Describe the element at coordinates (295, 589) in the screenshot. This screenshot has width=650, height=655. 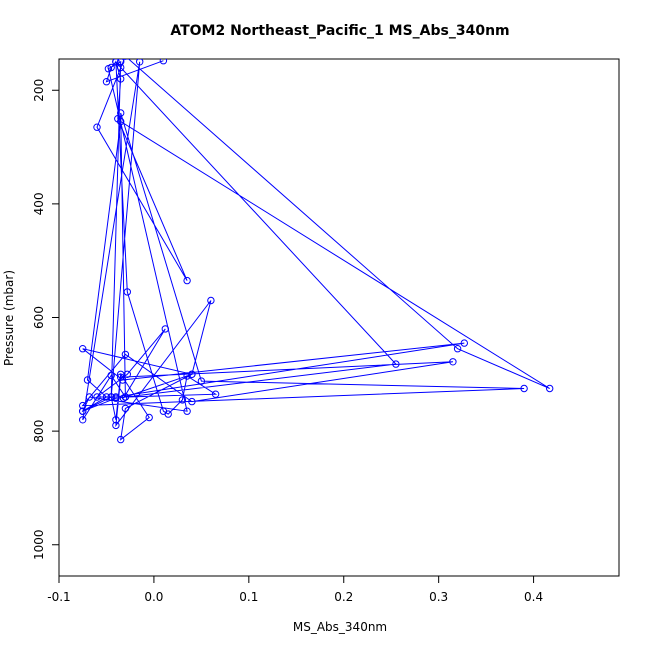
I see `x-axis: -0.1 0.0 0.1 0.2 0.3 0.4` at that location.